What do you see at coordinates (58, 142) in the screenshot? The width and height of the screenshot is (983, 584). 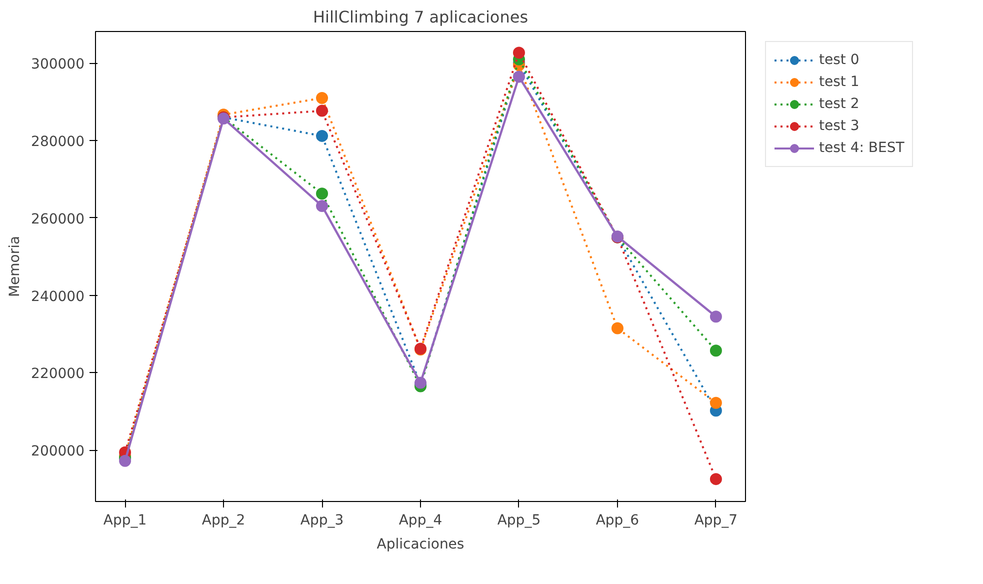 I see `y-tick-label: 280000` at bounding box center [58, 142].